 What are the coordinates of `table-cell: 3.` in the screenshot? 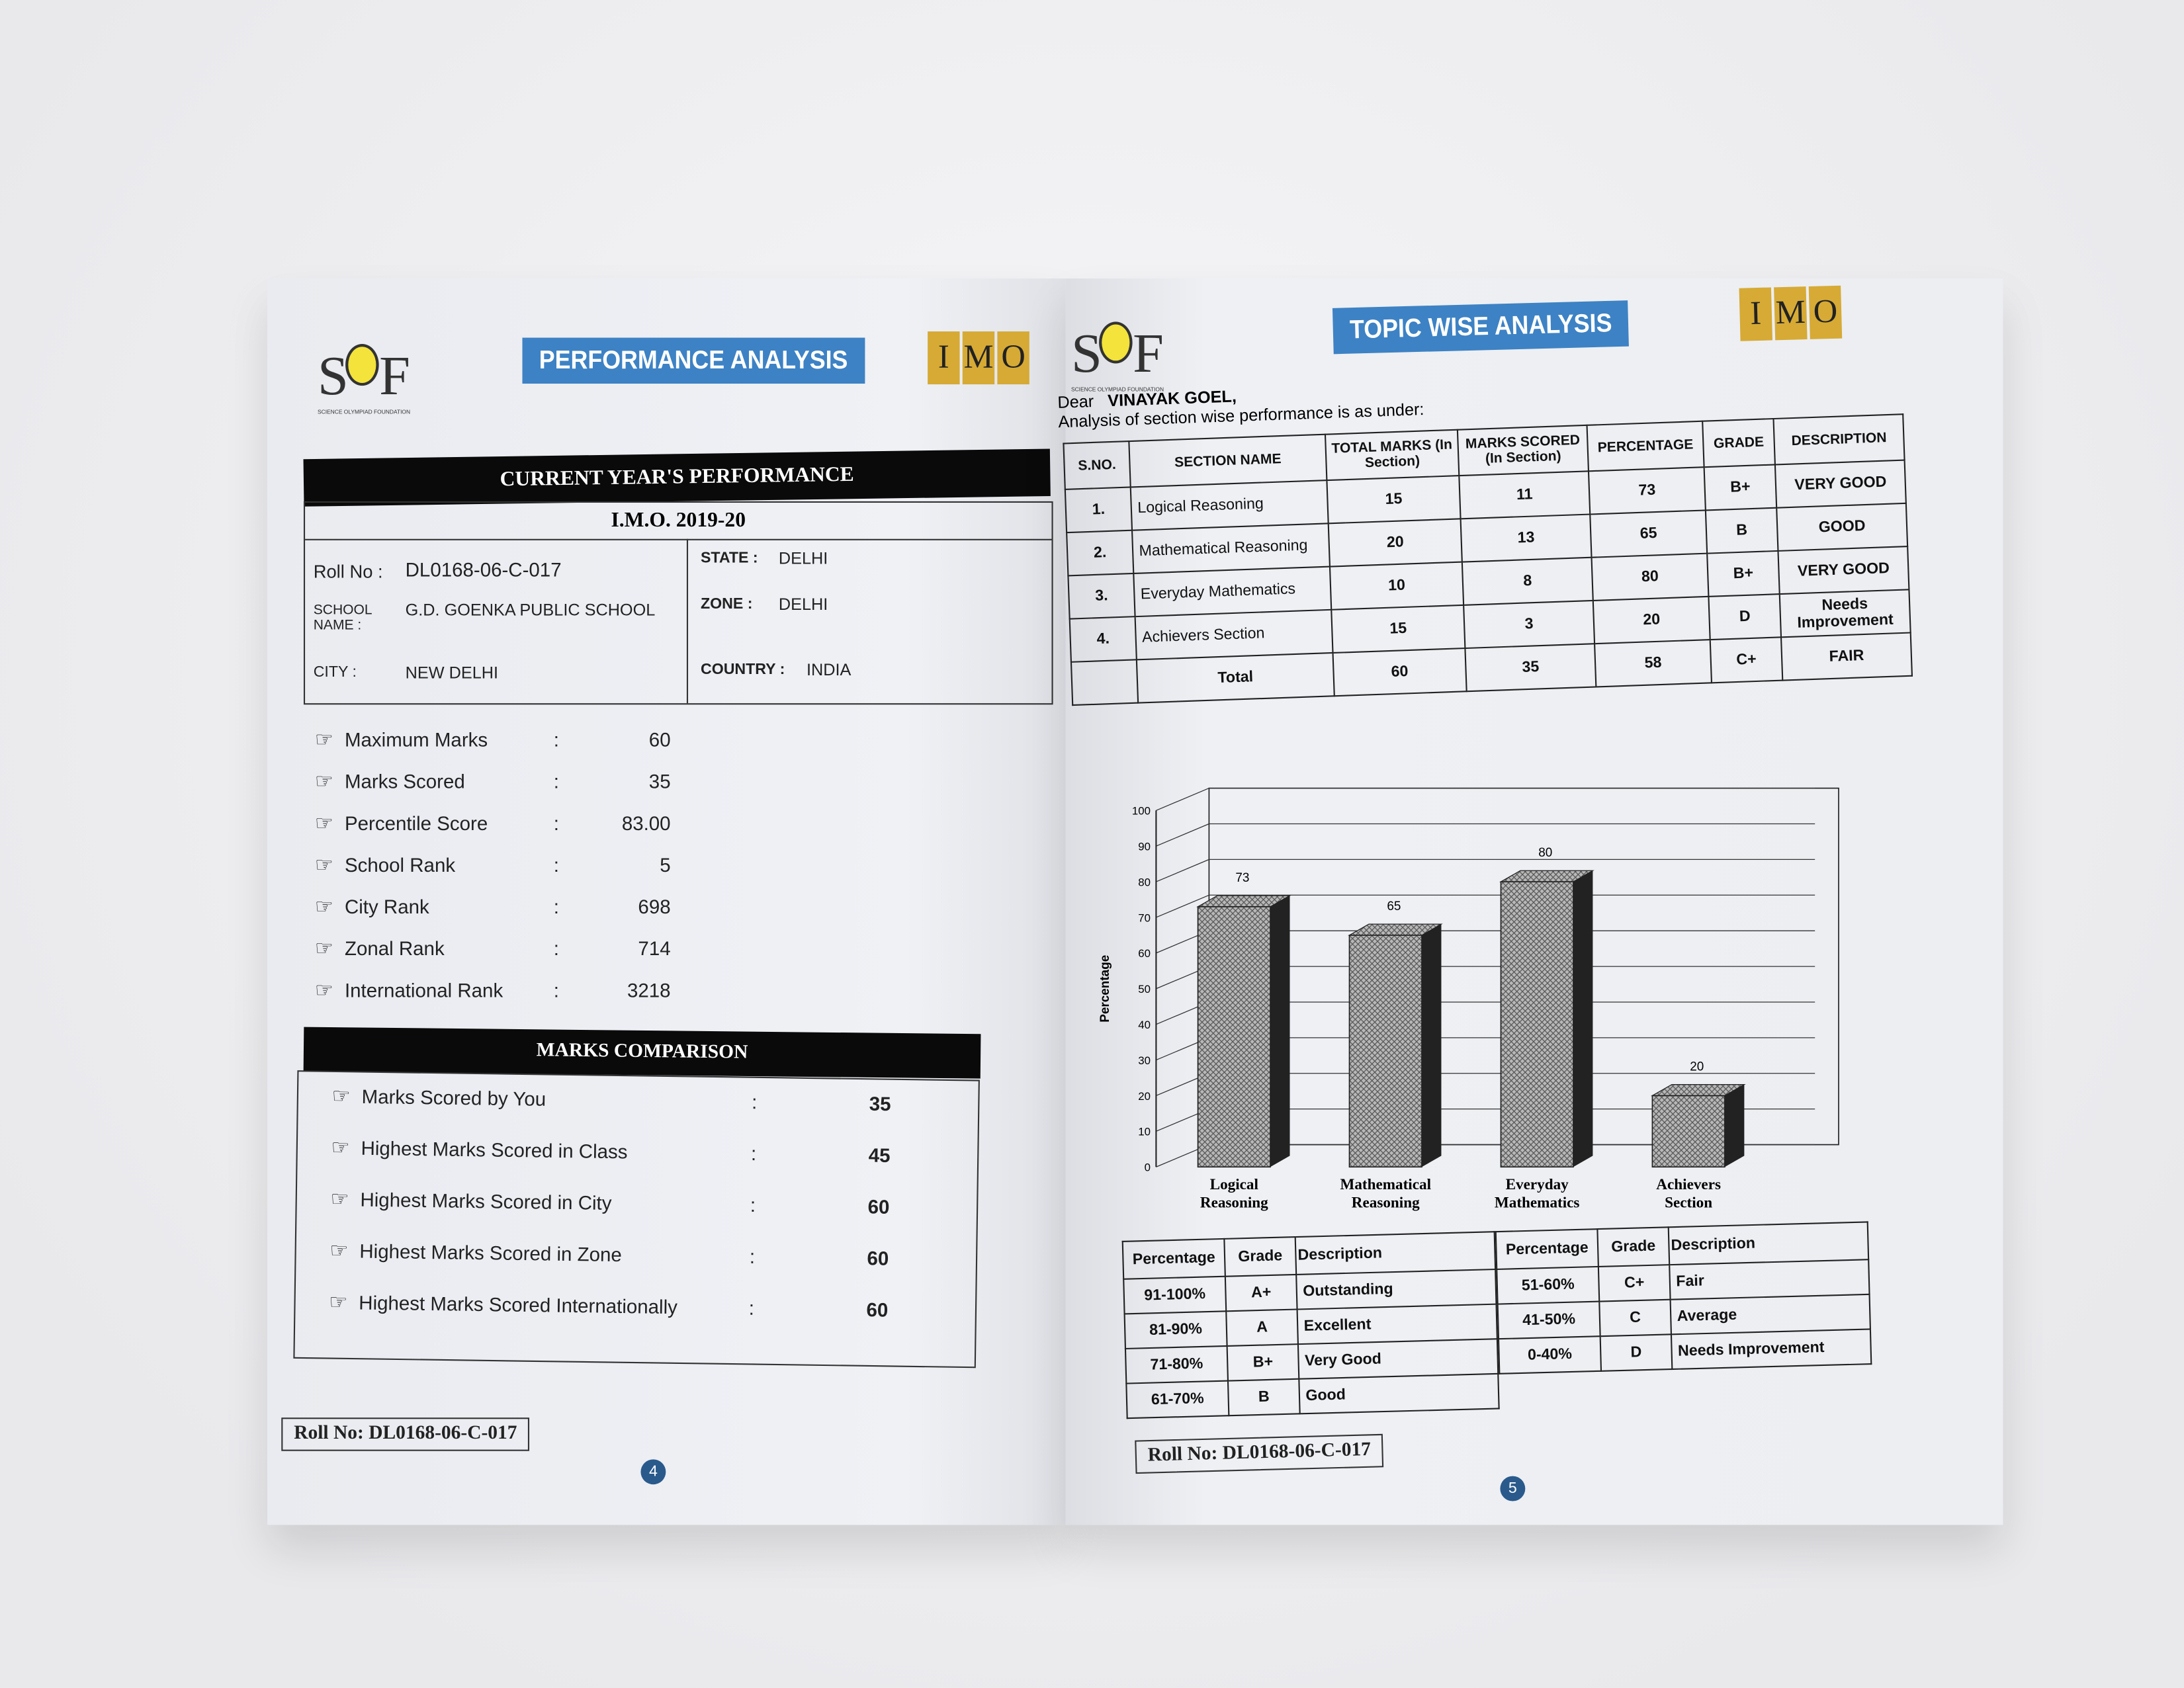 It's located at (1101, 596).